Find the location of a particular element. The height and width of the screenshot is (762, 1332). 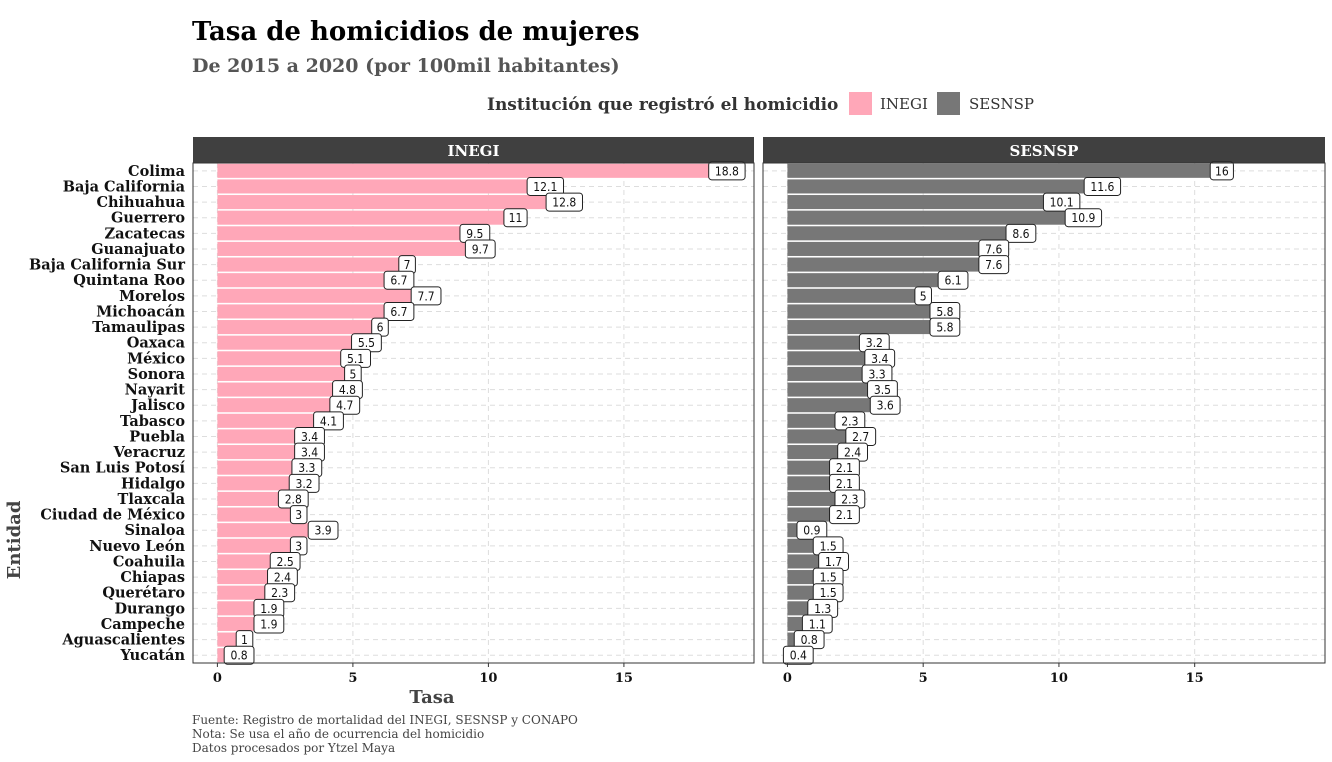

category-label-tlaxcala: Tlaxcala is located at coordinates (152, 499).